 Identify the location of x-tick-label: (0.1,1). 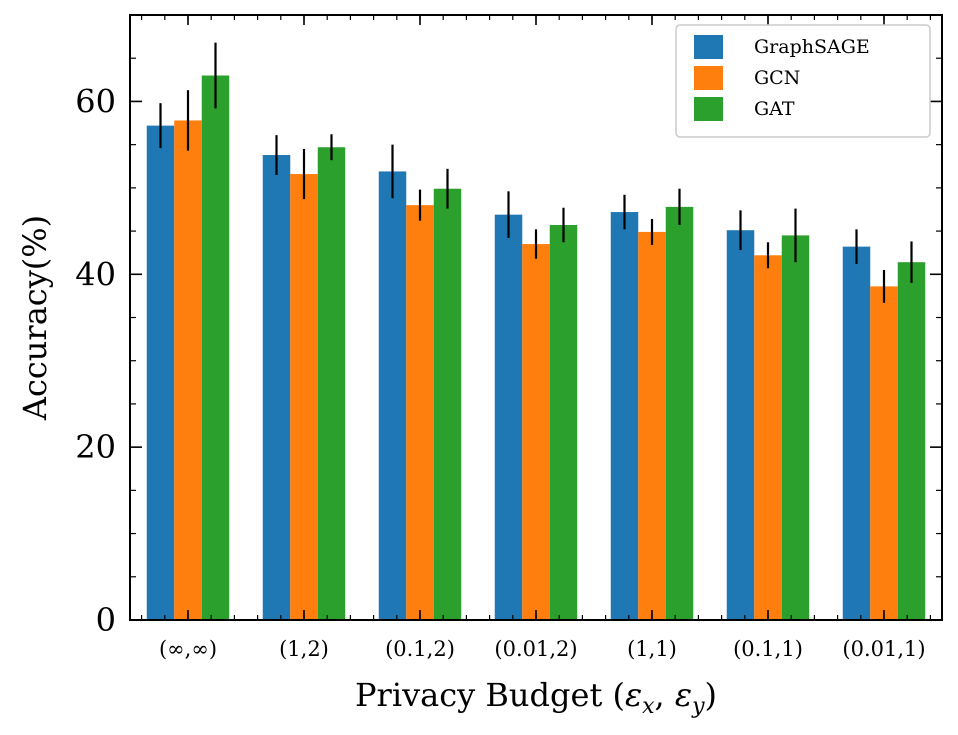
(768, 649).